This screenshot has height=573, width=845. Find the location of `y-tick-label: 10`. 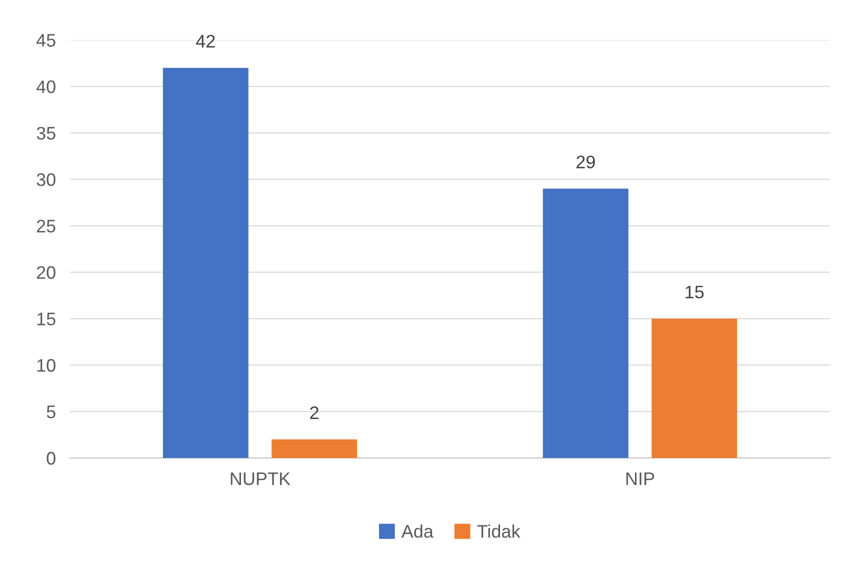

y-tick-label: 10 is located at coordinates (46, 365).